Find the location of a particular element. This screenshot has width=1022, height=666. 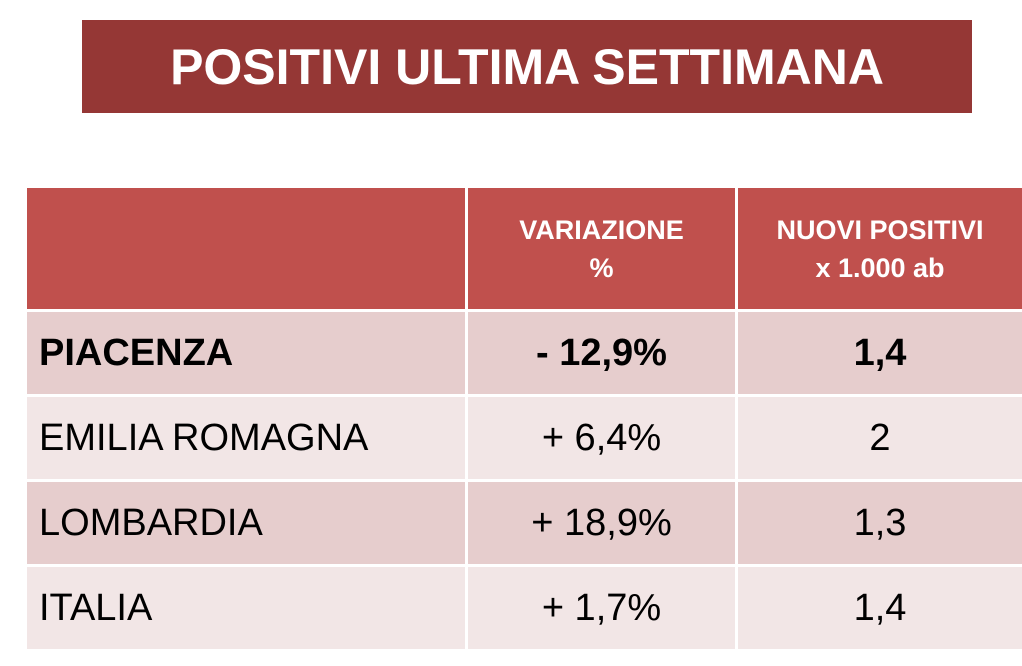

table-row: EMILIA ROMAGNA + 6,4% 2 is located at coordinates (523, 438).